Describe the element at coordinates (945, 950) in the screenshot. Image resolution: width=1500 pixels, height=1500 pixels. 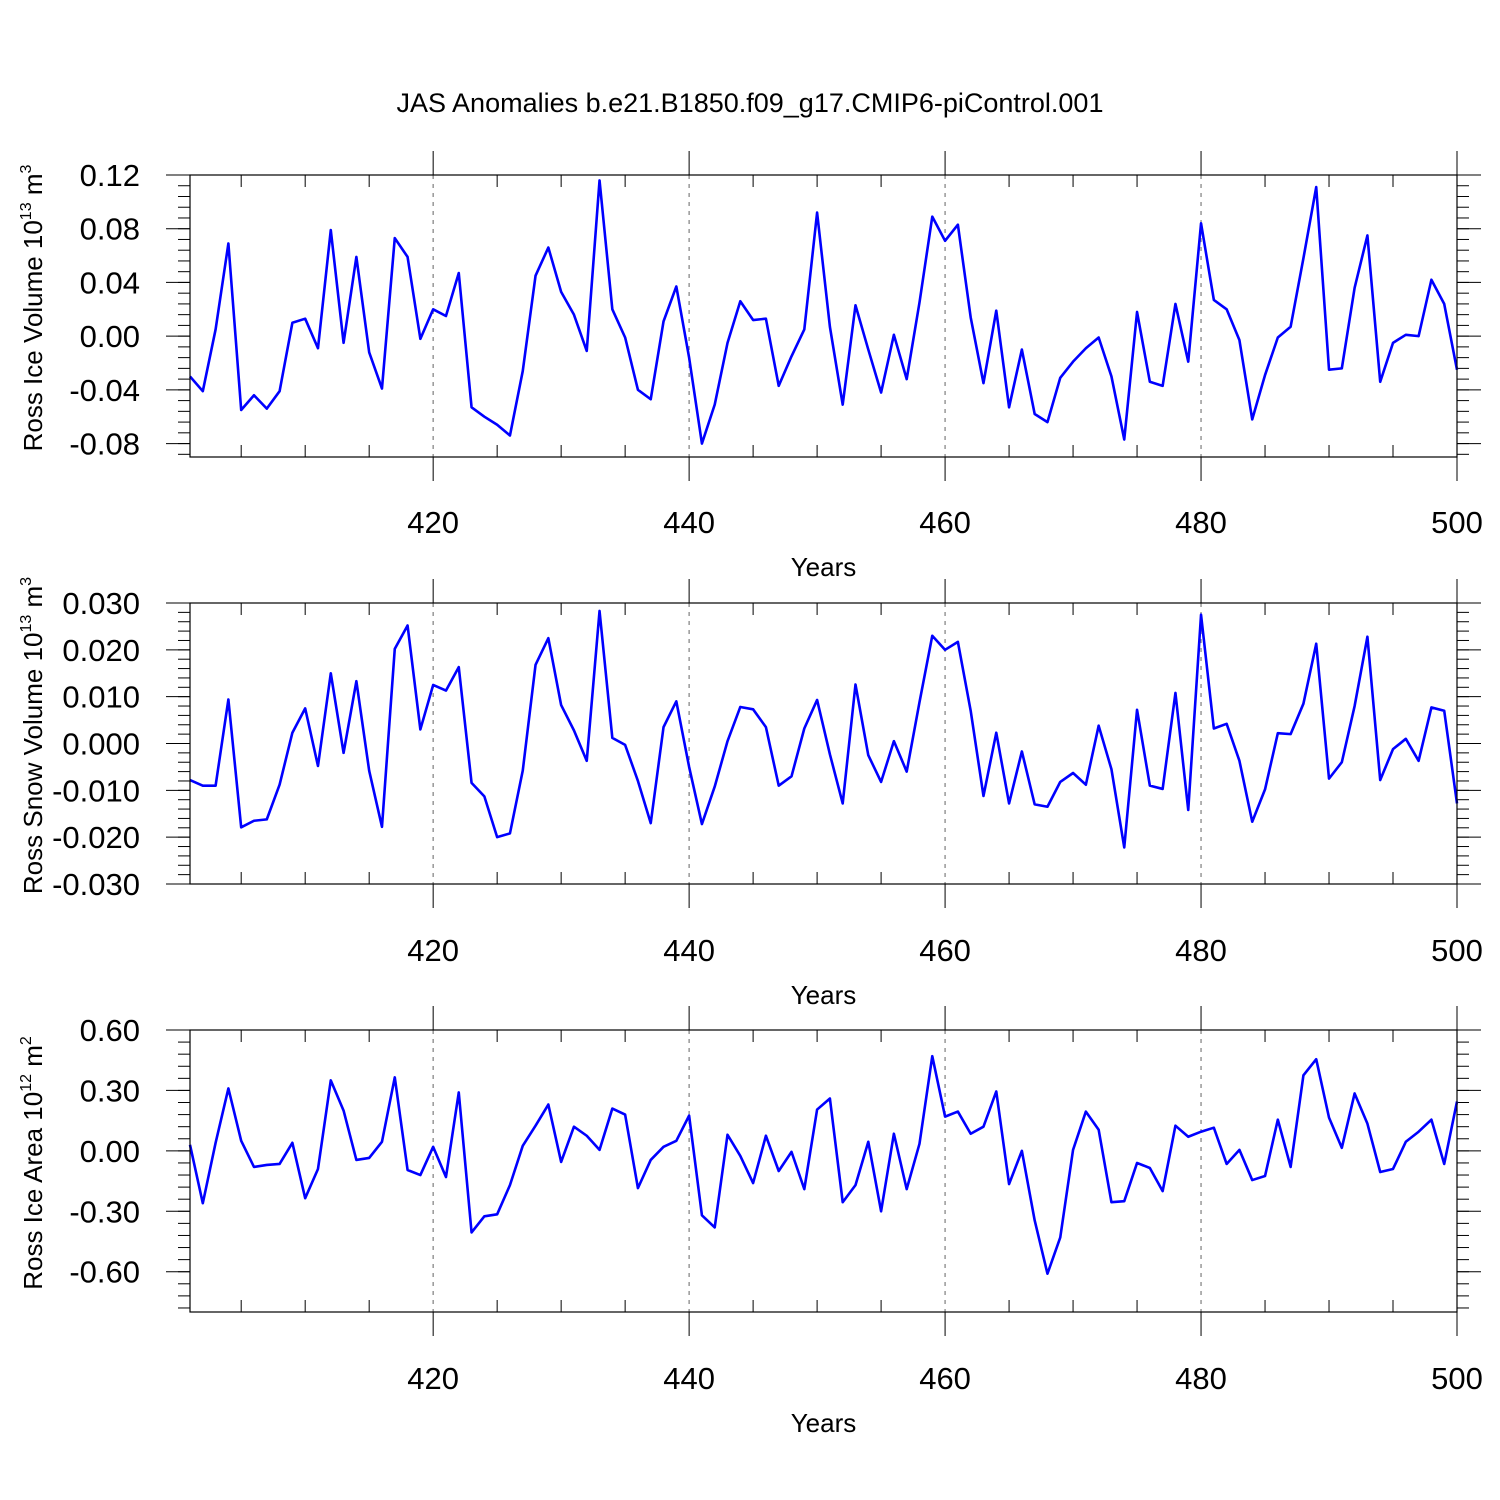
I see `snow-volume-xtick-label: 460` at that location.